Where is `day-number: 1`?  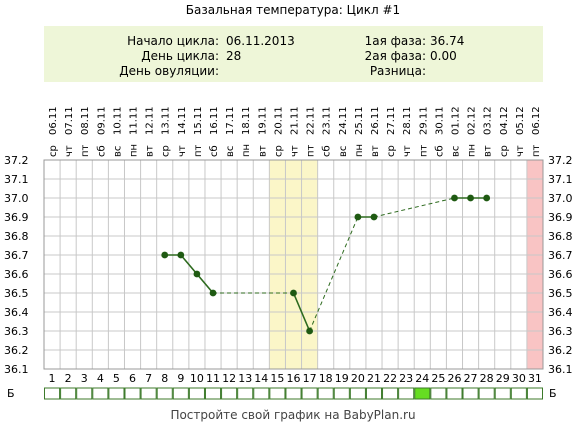 day-number: 1 is located at coordinates (52, 378).